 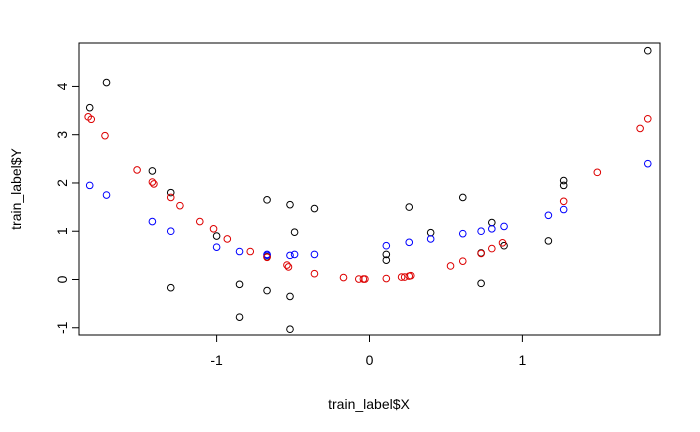 I want to click on y-axis-title: train_label$Y, so click(x=16, y=188).